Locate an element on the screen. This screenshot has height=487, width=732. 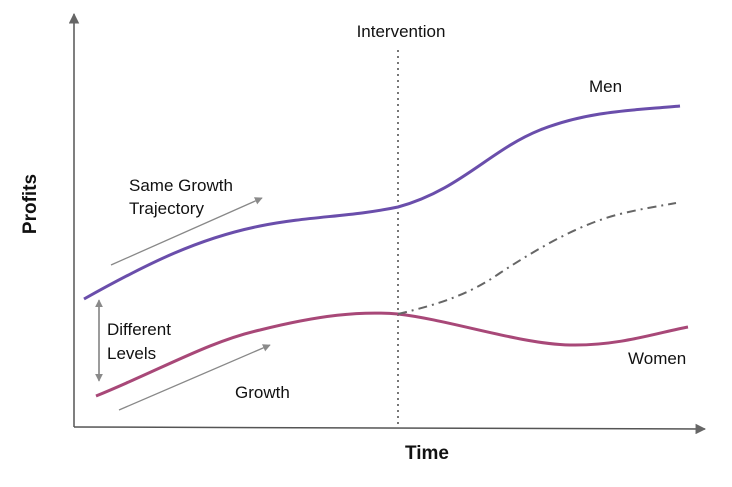
x-axis-title: Time is located at coordinates (427, 453).